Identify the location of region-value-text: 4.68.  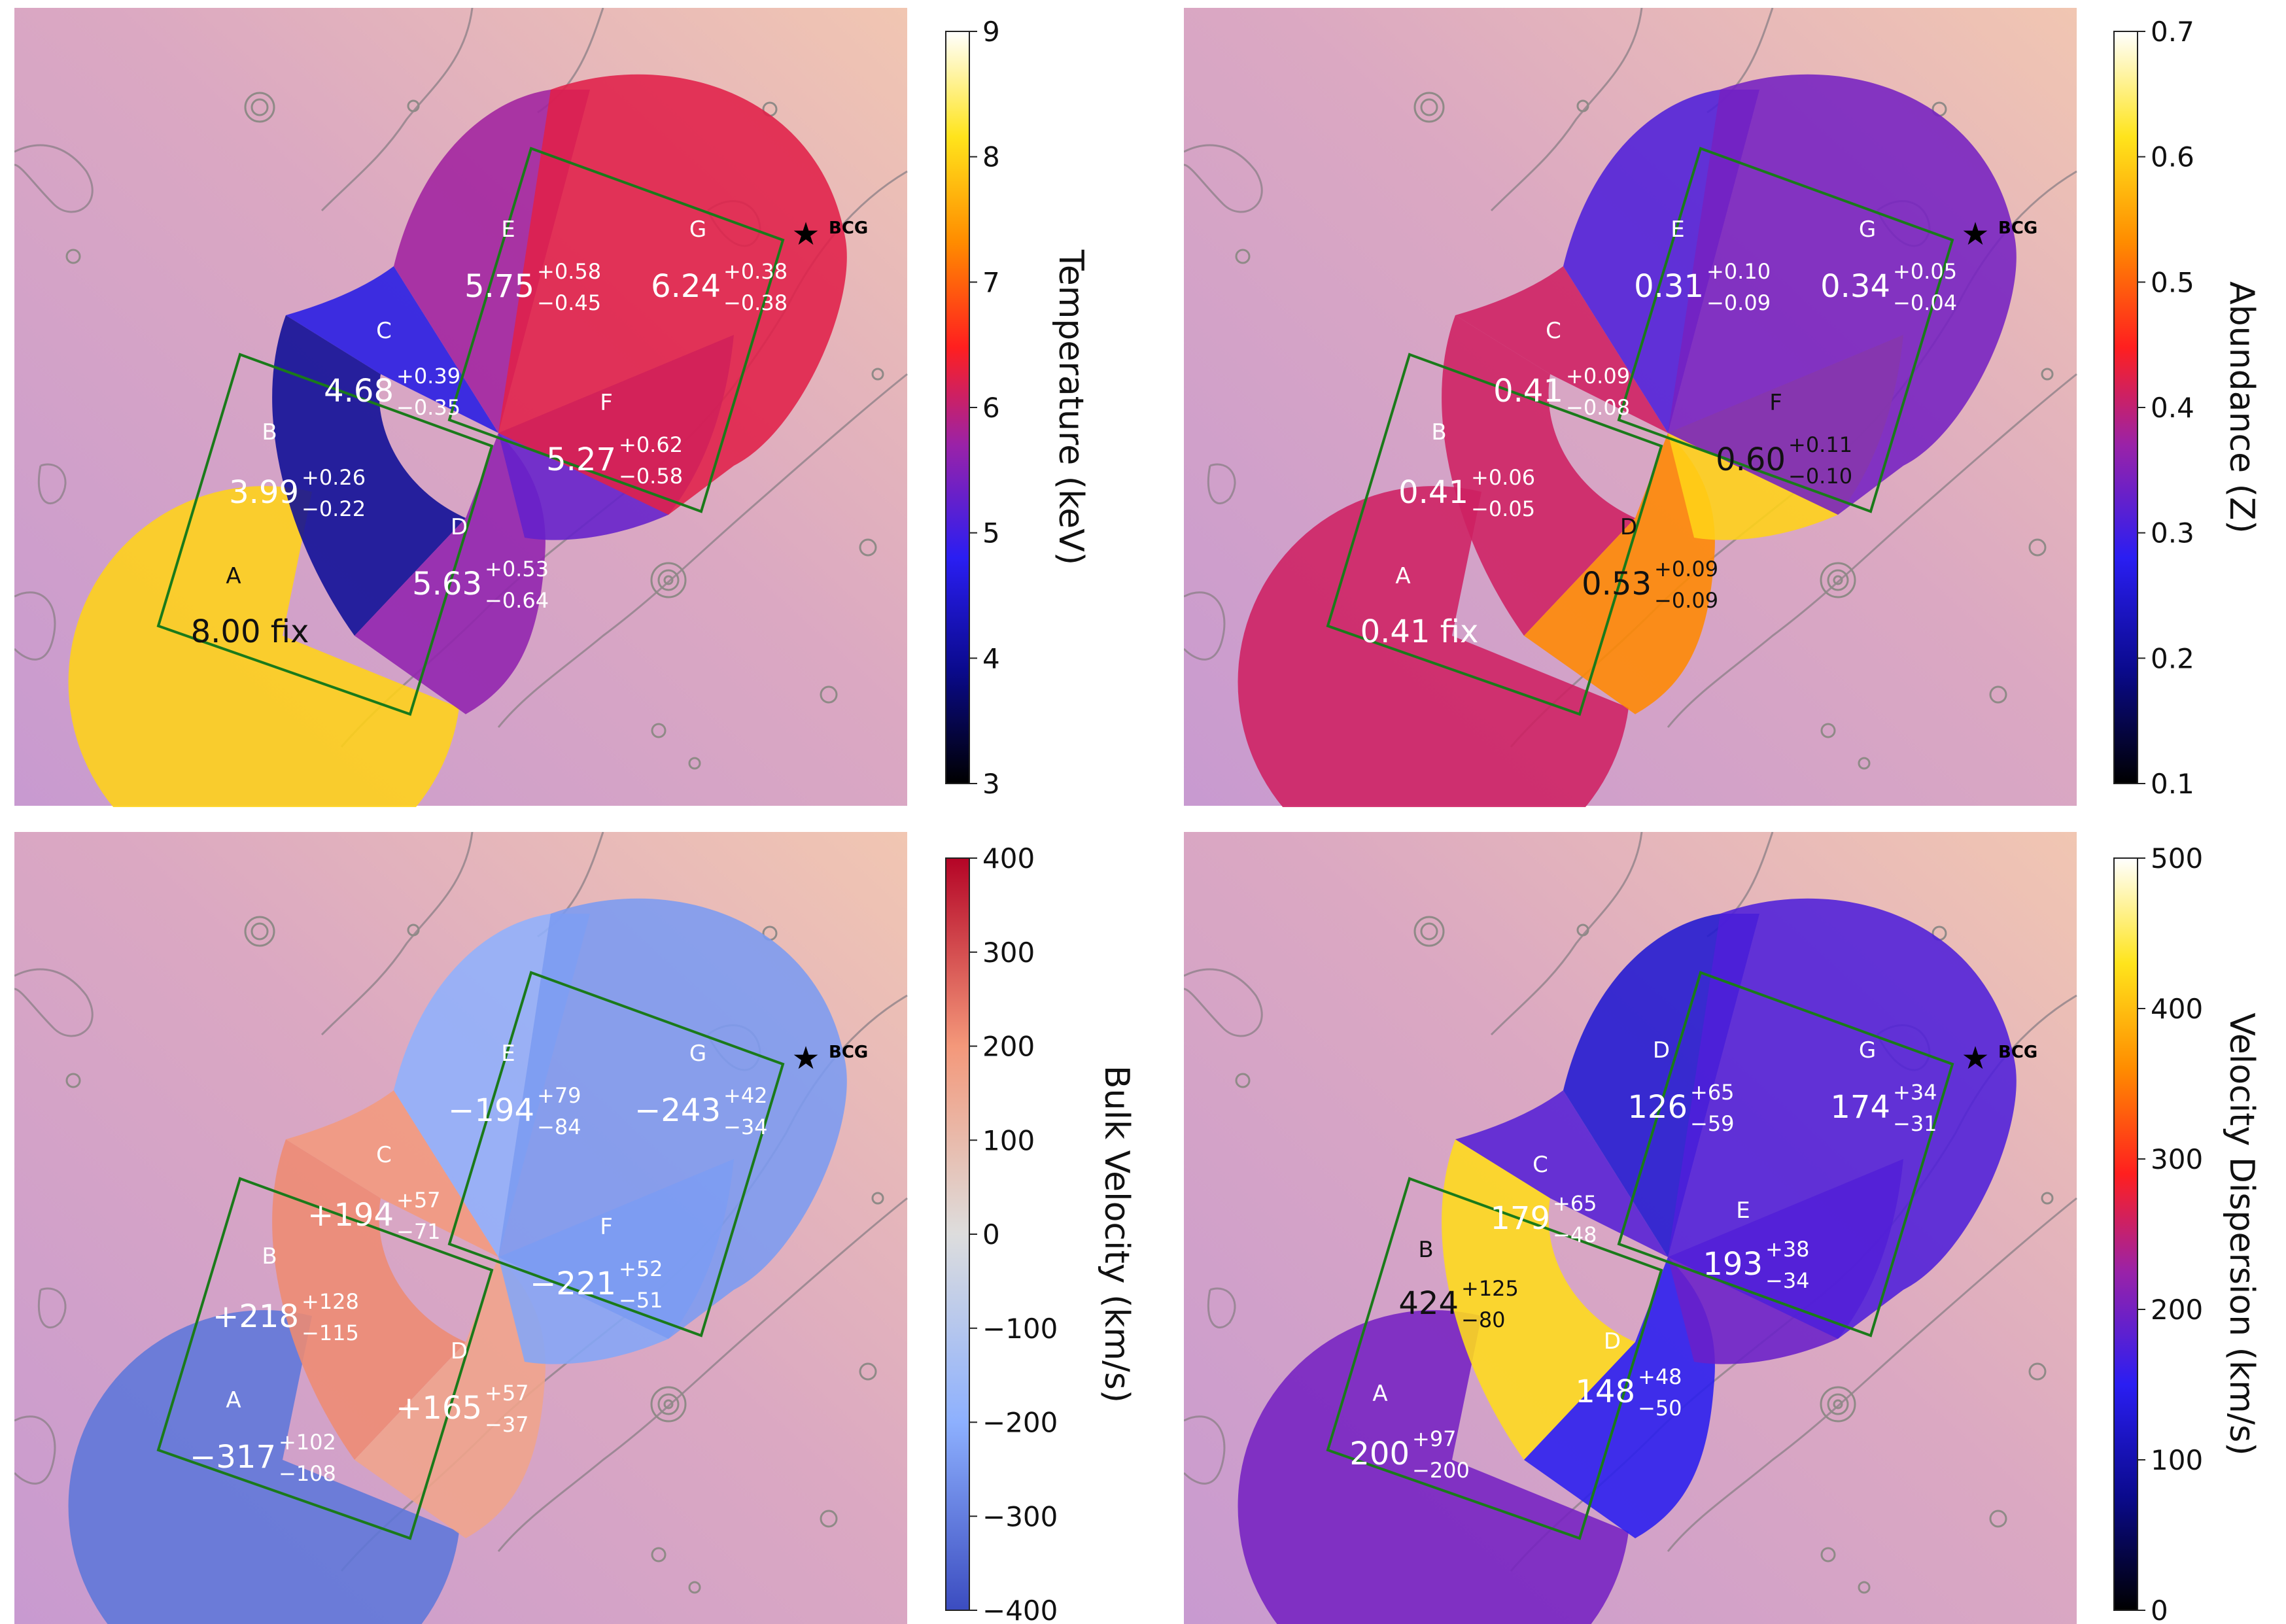
(359, 391).